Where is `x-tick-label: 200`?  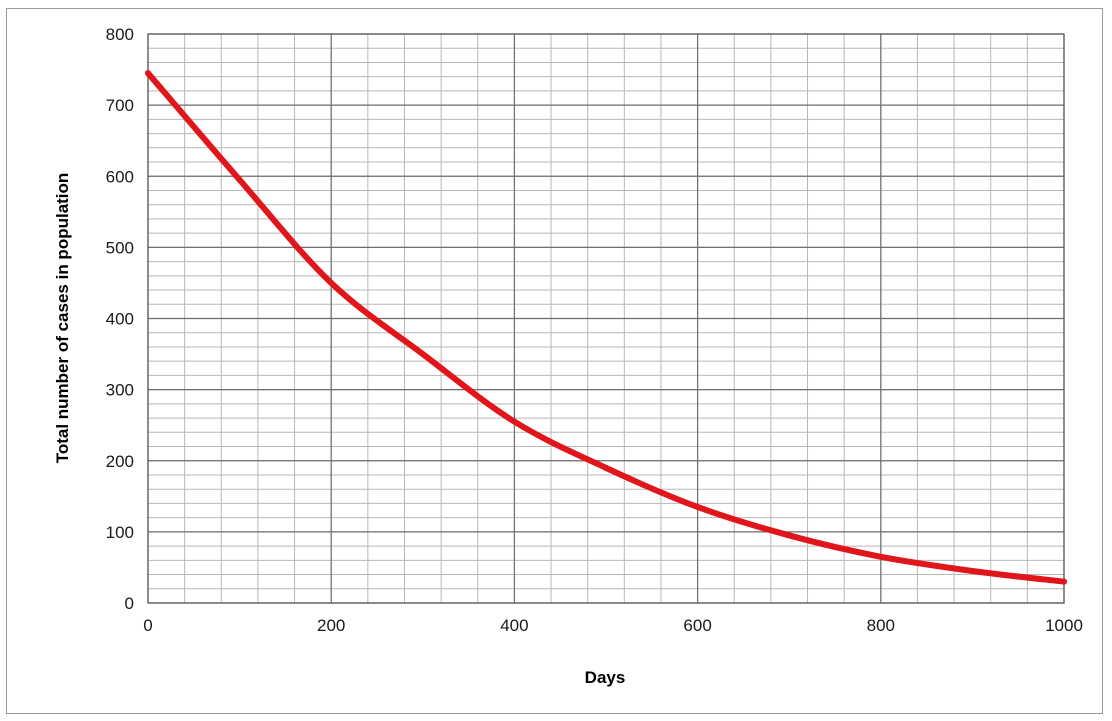
x-tick-label: 200 is located at coordinates (331, 625).